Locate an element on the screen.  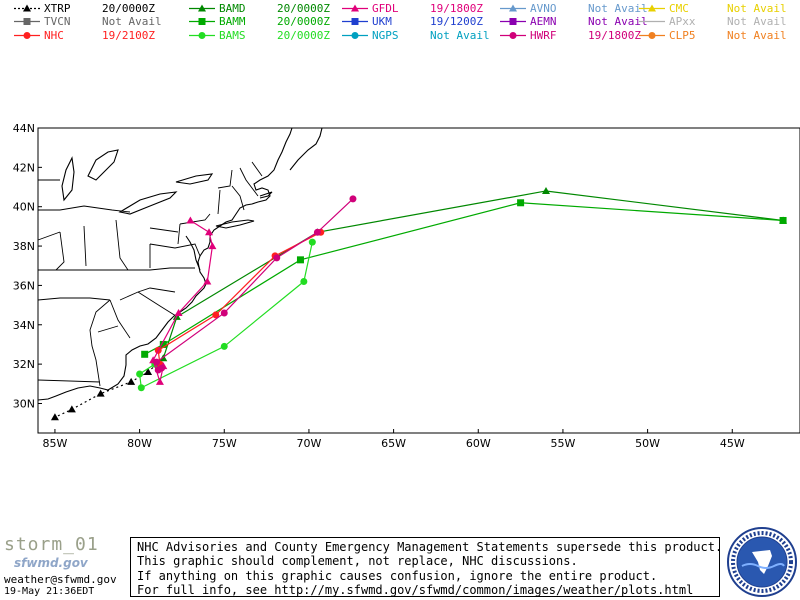
generated-timestamp: 19-May 21:36EDT is located at coordinates (49, 591).